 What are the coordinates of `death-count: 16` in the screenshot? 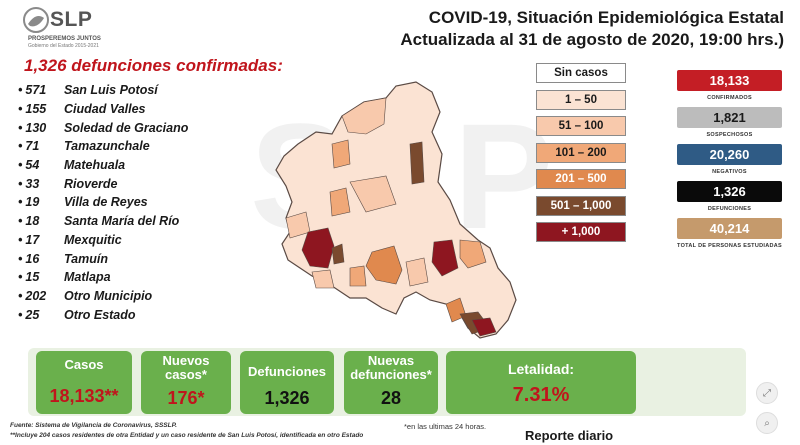 It's located at (32, 258).